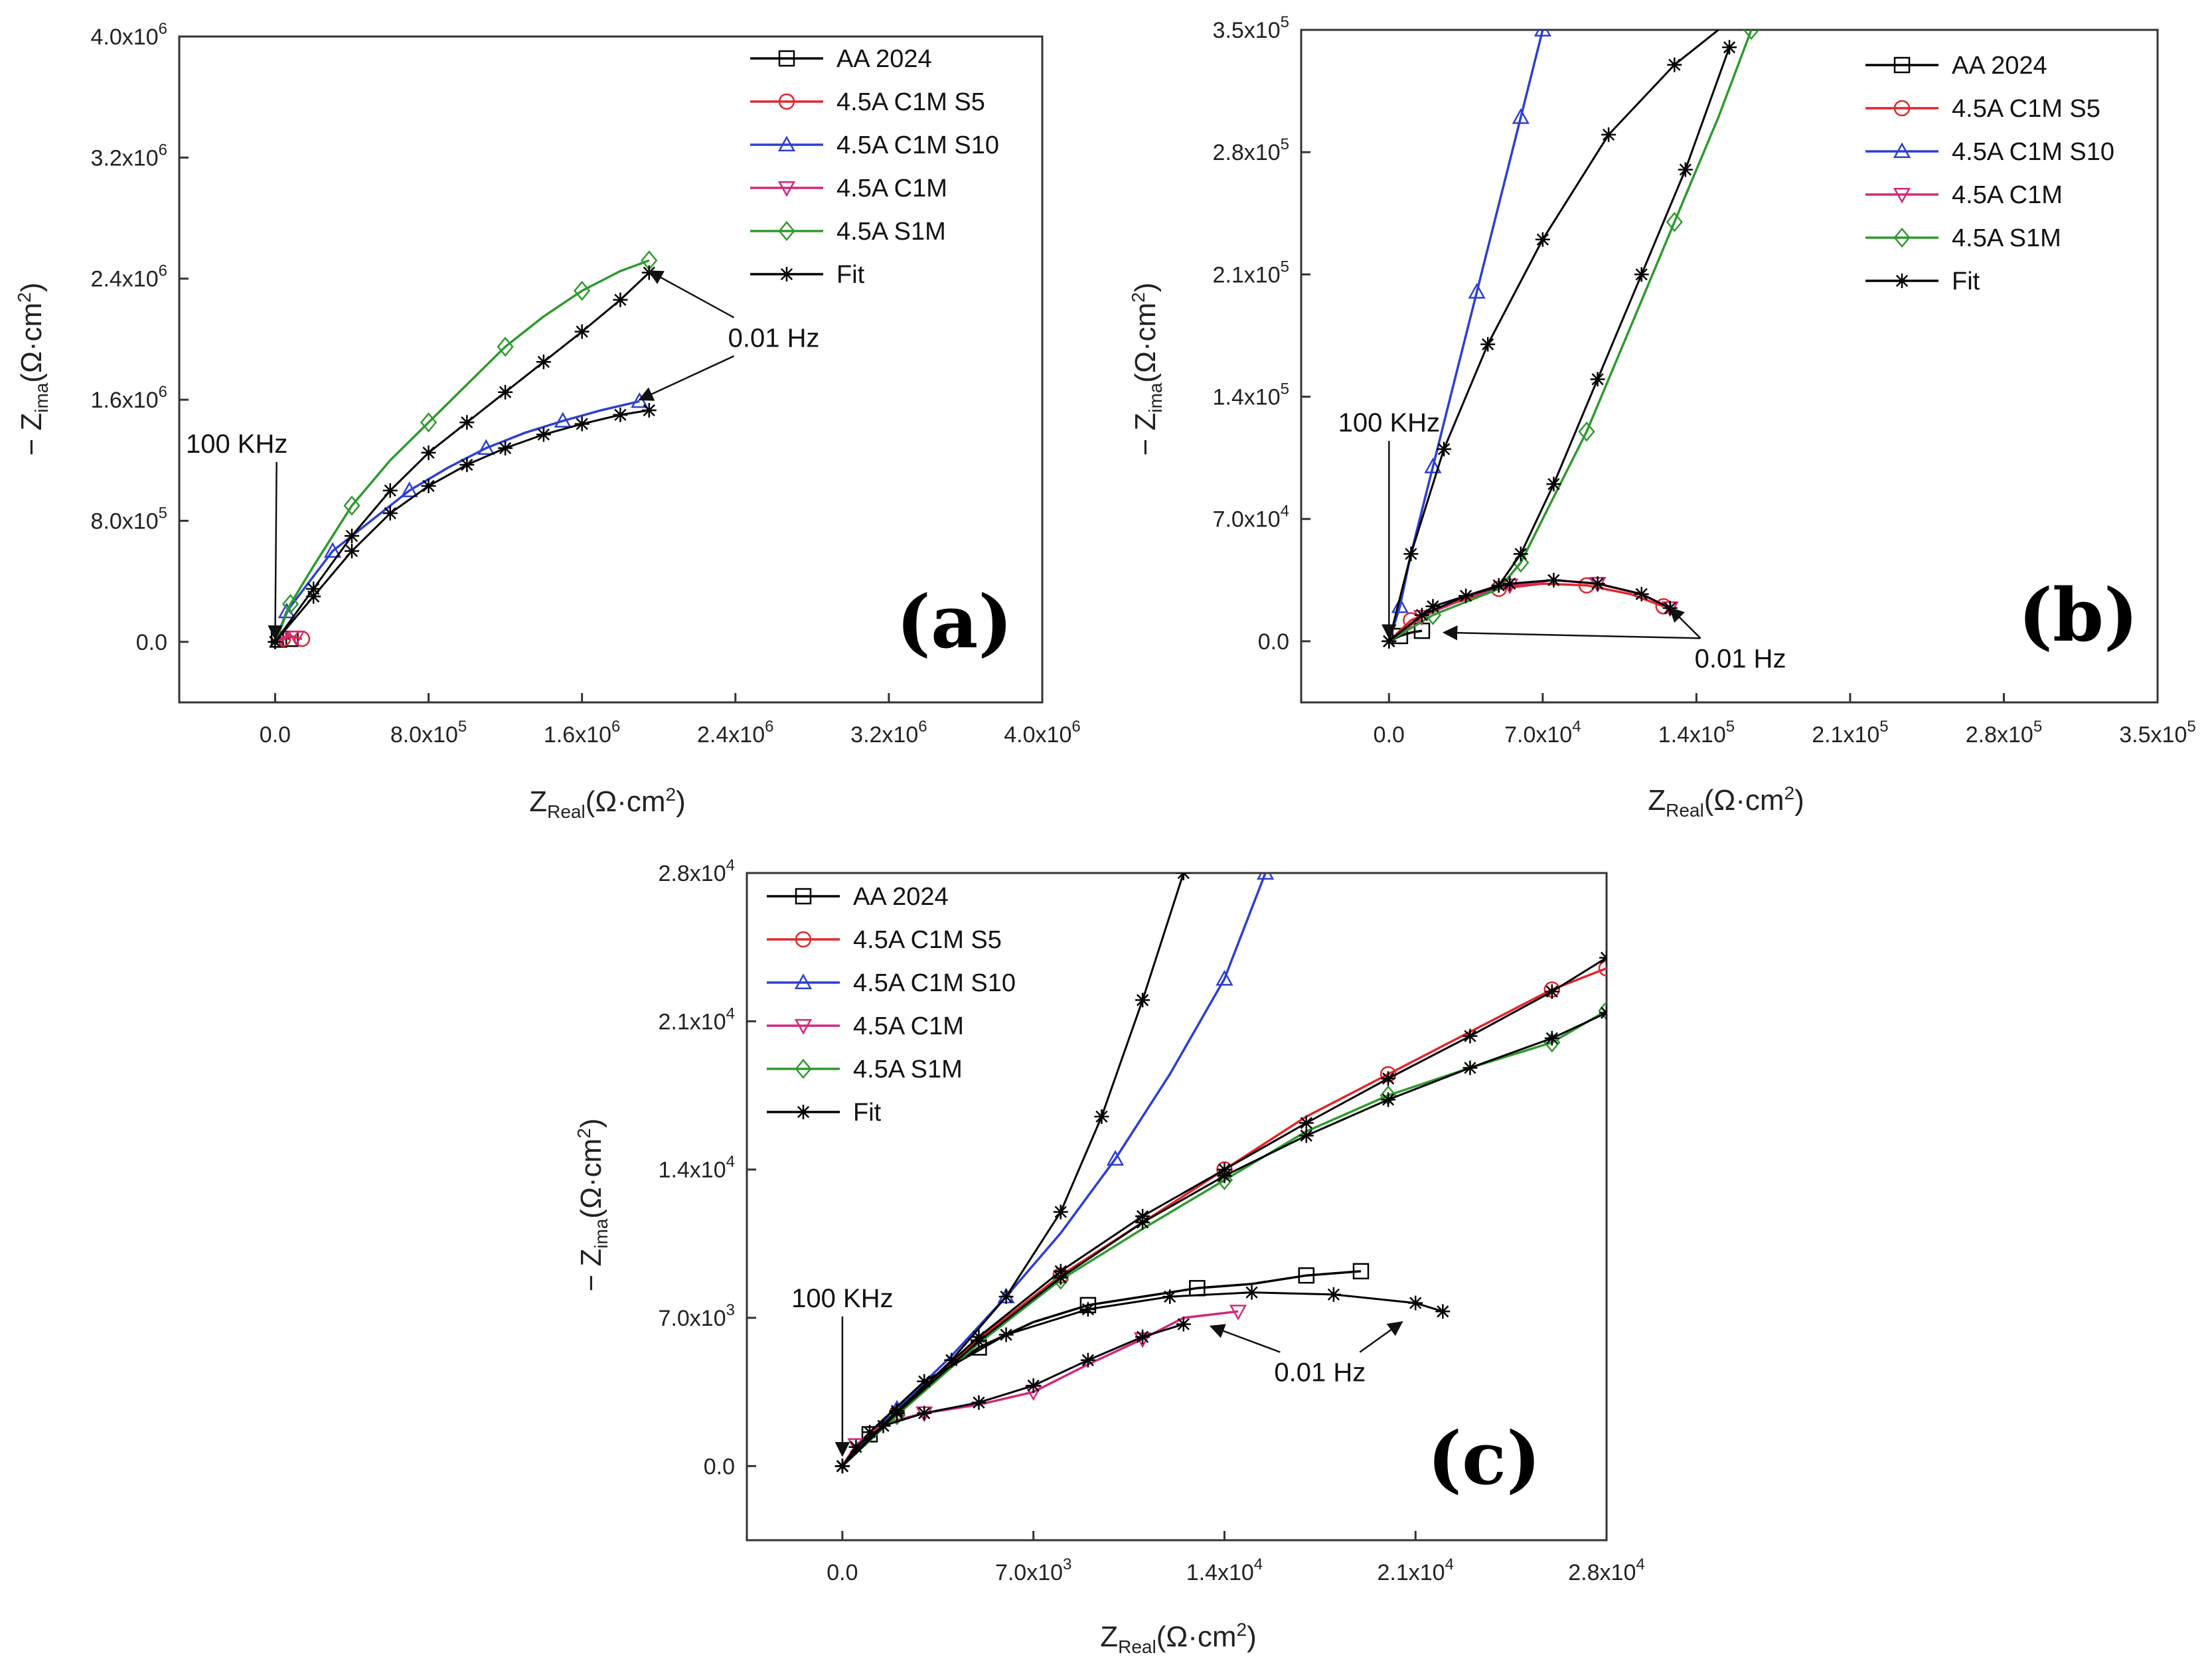 This screenshot has width=2212, height=1671. What do you see at coordinates (910, 102) in the screenshot?
I see `legend-label-a: 4.5A C1M S5` at bounding box center [910, 102].